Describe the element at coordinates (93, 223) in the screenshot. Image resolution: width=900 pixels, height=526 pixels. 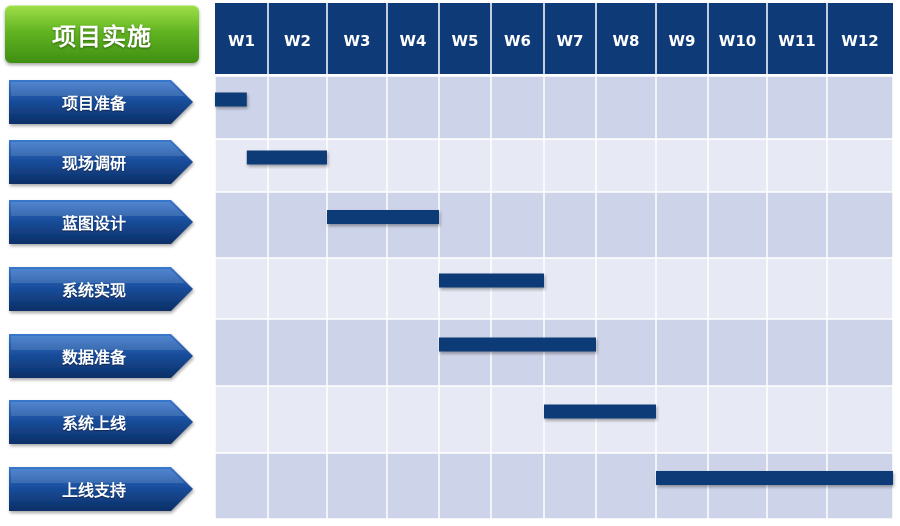
I see `task-label-3: 蓝图设计` at that location.